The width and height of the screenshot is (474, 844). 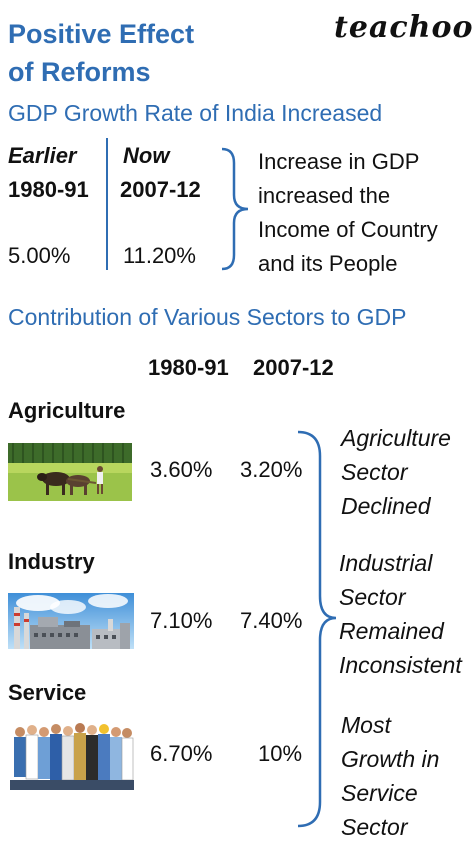 What do you see at coordinates (107, 204) in the screenshot?
I see `column-divider` at bounding box center [107, 204].